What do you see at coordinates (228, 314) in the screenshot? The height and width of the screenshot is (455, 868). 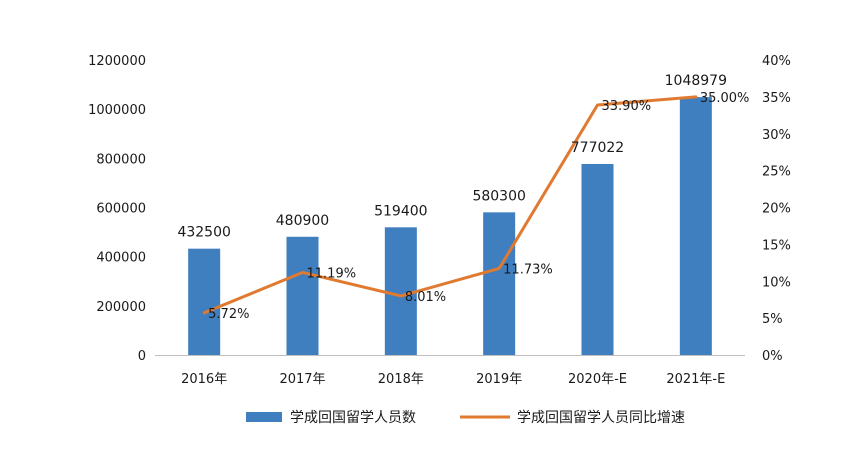 I see `line-data-label: 5.72%` at bounding box center [228, 314].